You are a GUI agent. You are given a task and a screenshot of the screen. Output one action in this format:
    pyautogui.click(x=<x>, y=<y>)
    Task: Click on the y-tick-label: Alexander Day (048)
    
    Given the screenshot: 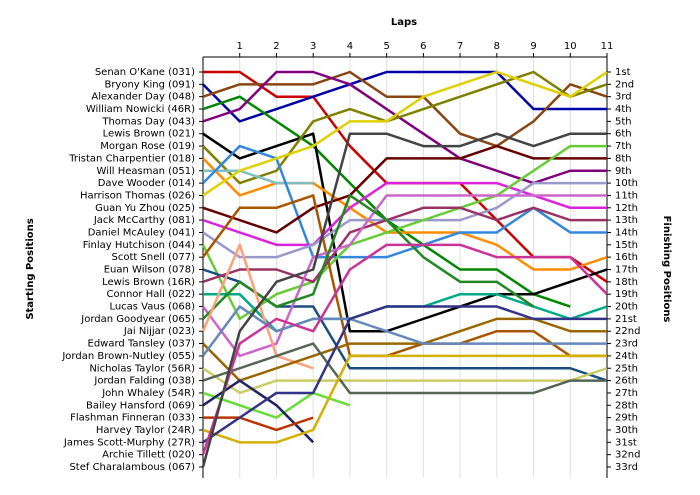 What is the action you would take?
    pyautogui.click(x=143, y=97)
    